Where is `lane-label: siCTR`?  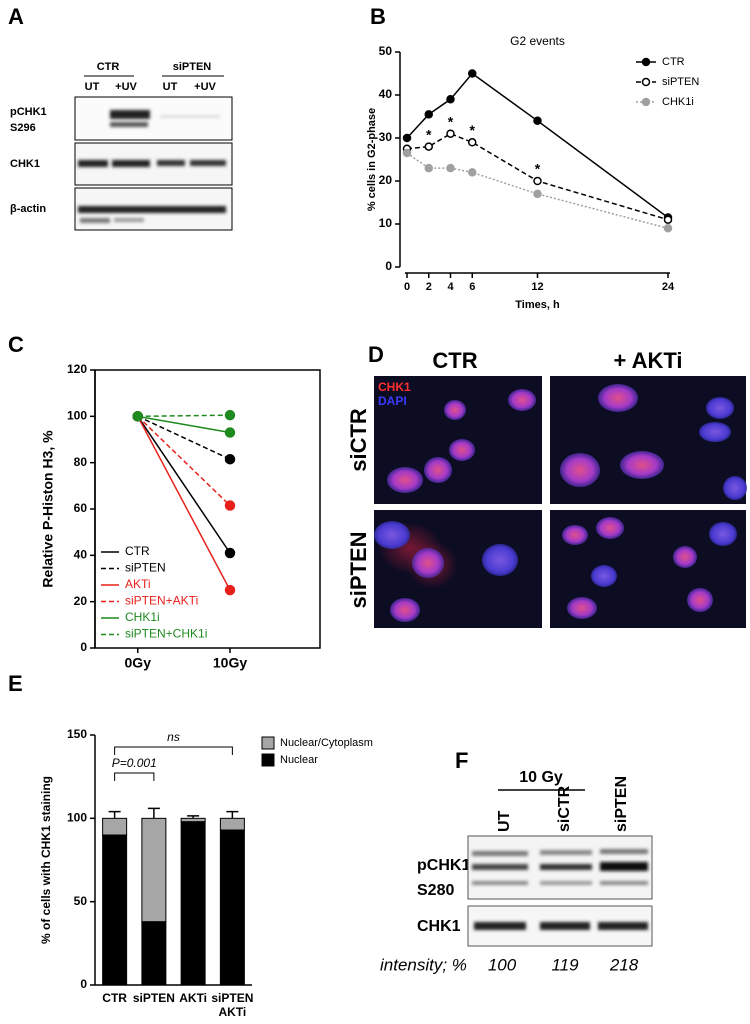 lane-label: siCTR is located at coordinates (564, 808).